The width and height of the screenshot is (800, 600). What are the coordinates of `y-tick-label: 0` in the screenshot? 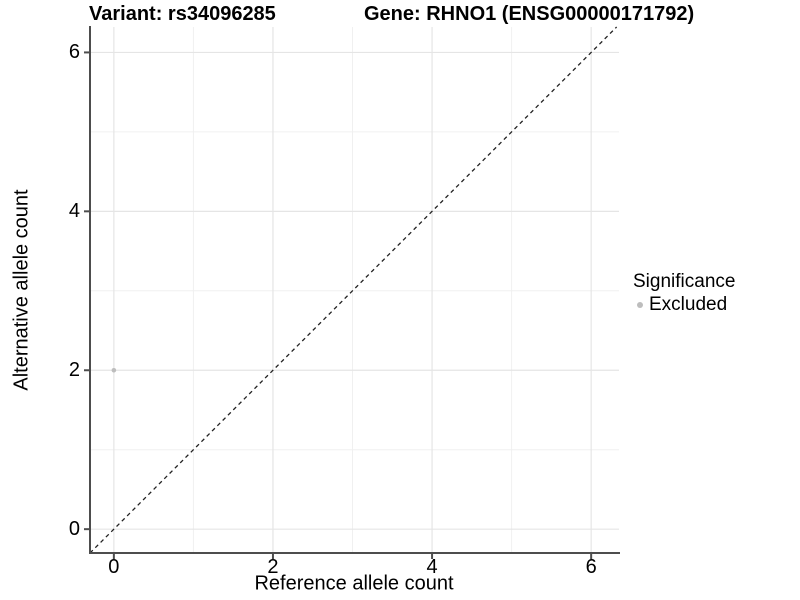 It's located at (74, 529).